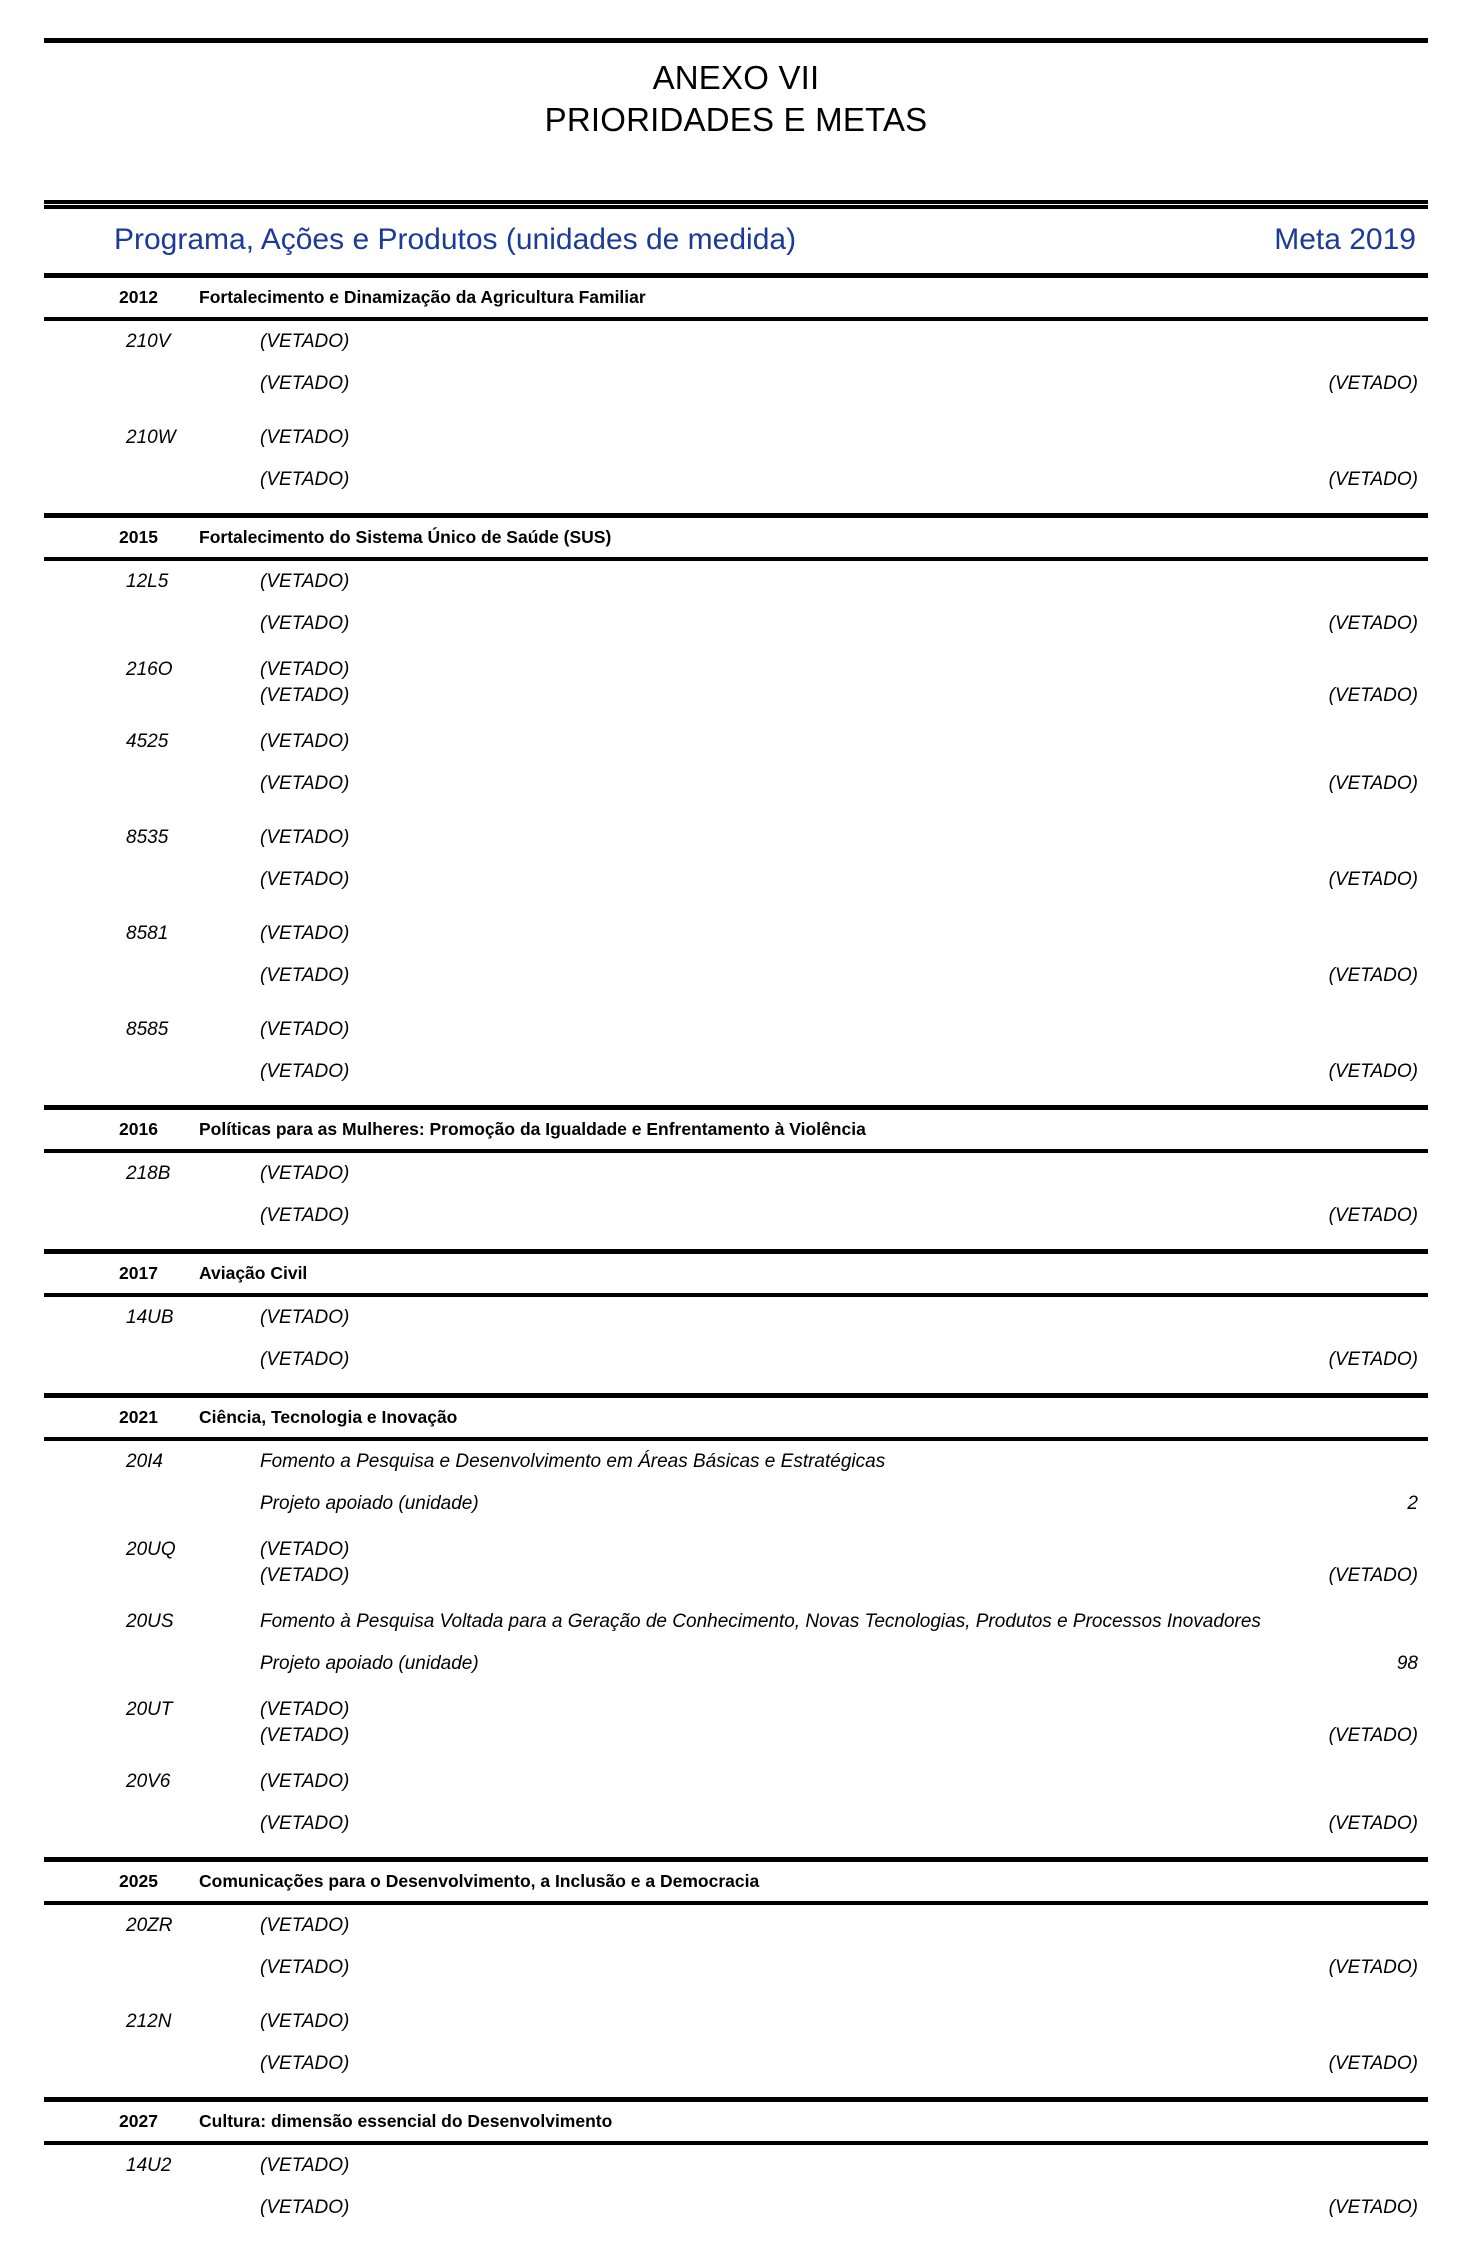  I want to click on action-row: 20V6 (VETADO), so click(736, 1782).